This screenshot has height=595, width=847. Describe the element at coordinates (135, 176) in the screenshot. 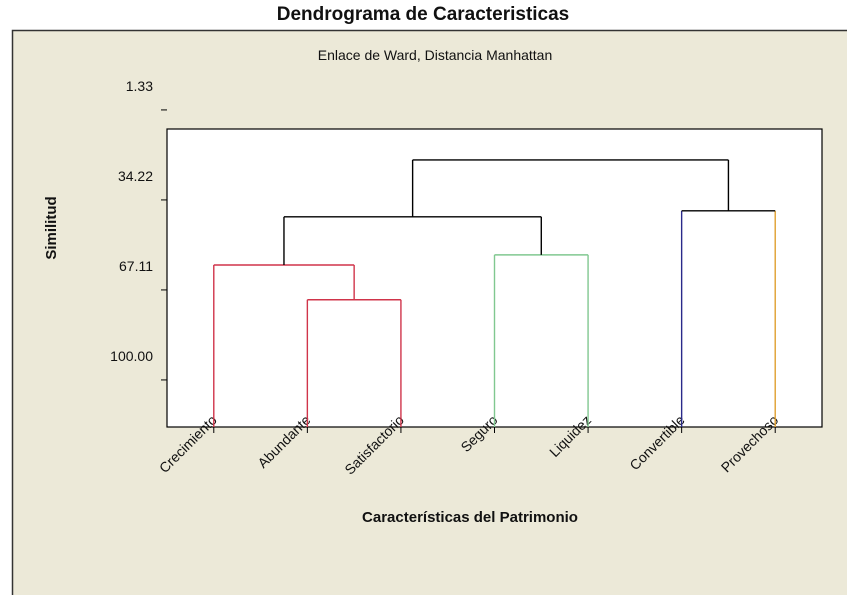

I see `y-tick-label: 34.22` at that location.